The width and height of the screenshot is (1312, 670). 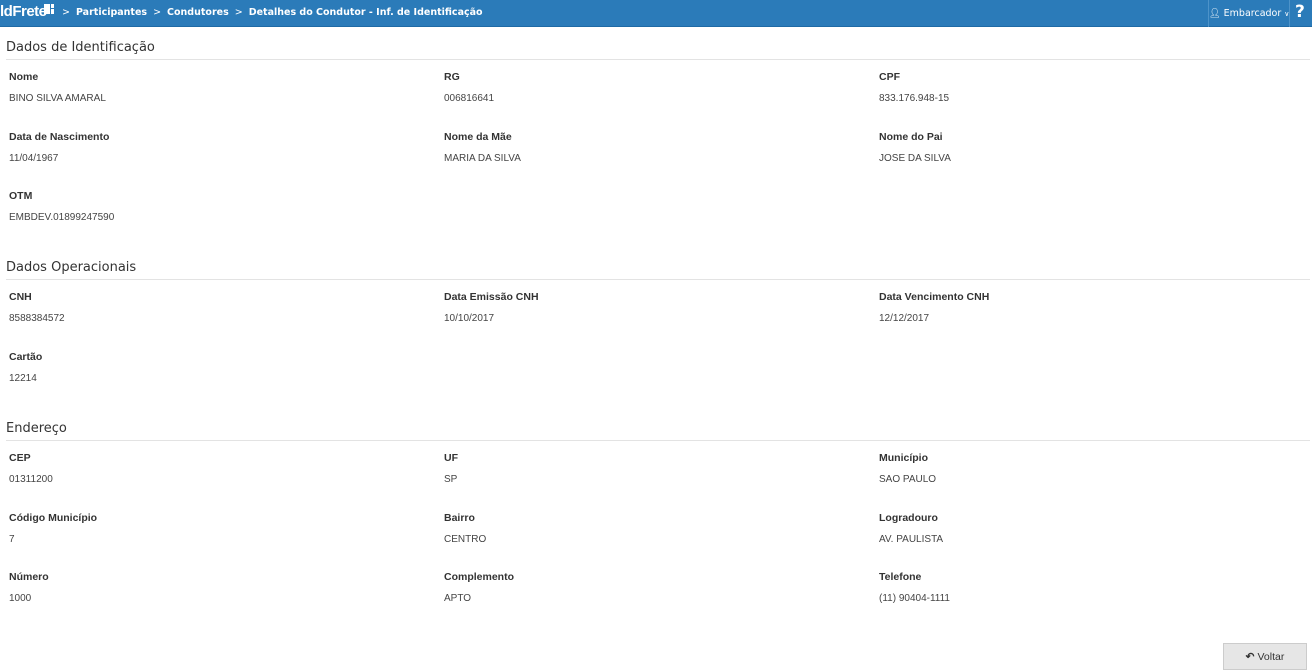 What do you see at coordinates (57, 98) in the screenshot?
I see `field-value: BINO SILVA AMARAL` at bounding box center [57, 98].